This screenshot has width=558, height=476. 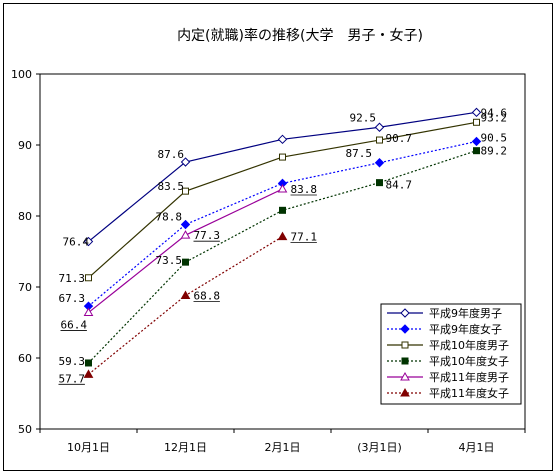 I want to click on y-tick-label: 60, so click(x=25, y=358).